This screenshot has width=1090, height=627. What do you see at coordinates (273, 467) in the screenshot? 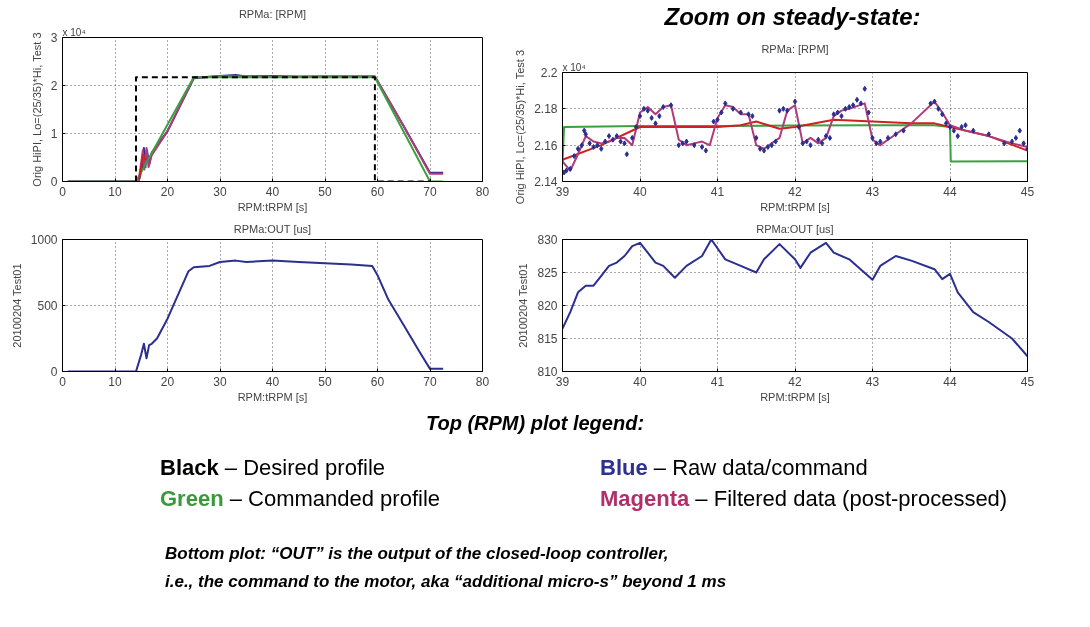
I see `text: Black – Desired profile` at bounding box center [273, 467].